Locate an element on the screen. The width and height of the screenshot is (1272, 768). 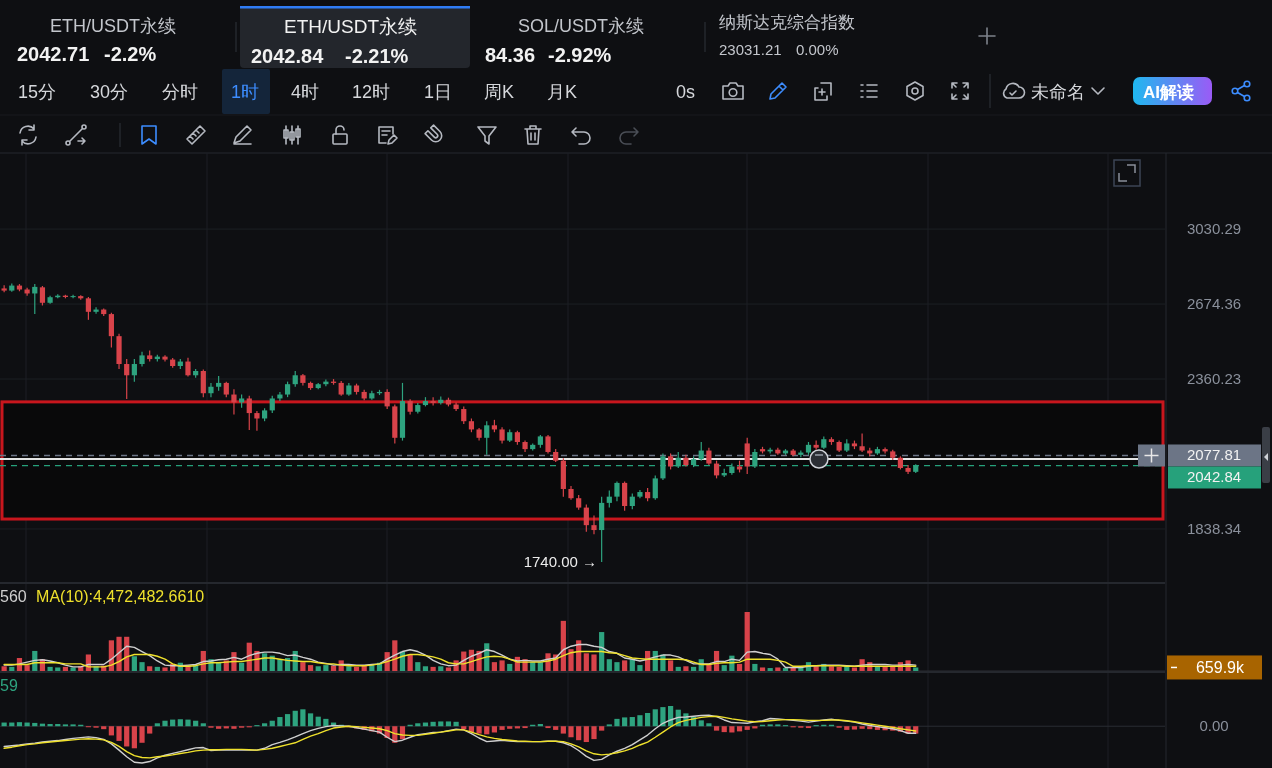
text: 12时 is located at coordinates (371, 92).